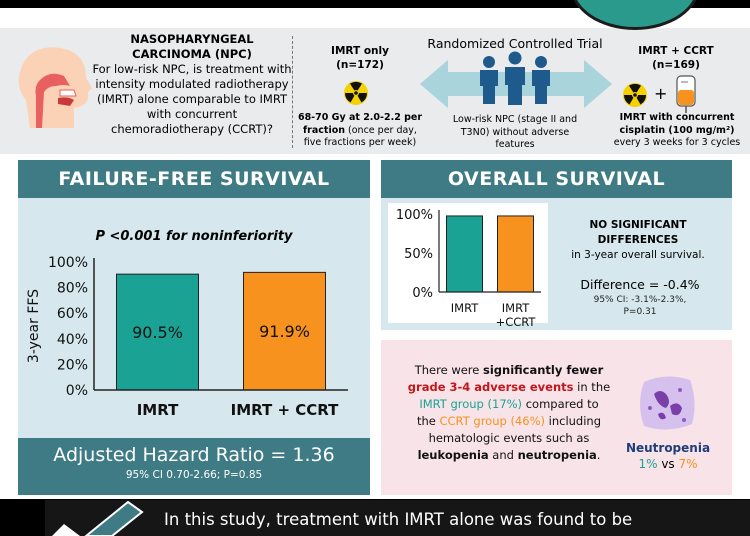 The image size is (750, 536). What do you see at coordinates (640, 312) in the screenshot?
I see `os-difference-p: P=0.31` at bounding box center [640, 312].